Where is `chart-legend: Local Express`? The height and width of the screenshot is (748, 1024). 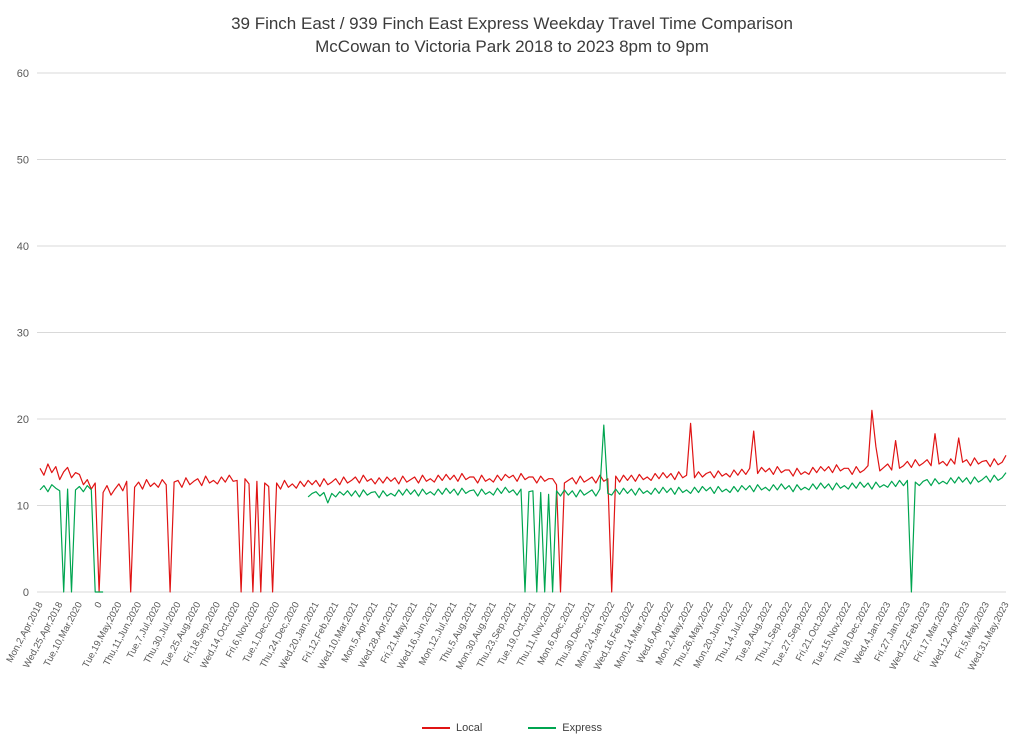
chart-legend: Local Express is located at coordinates (512, 728).